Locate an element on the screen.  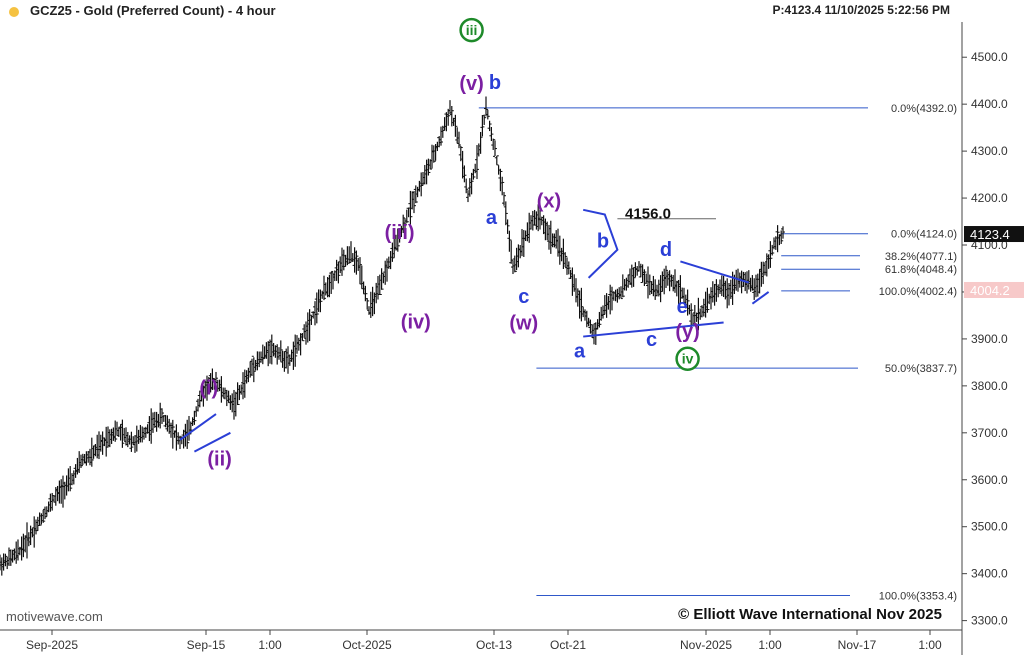
wave-label: (iii) is located at coordinates (400, 233).